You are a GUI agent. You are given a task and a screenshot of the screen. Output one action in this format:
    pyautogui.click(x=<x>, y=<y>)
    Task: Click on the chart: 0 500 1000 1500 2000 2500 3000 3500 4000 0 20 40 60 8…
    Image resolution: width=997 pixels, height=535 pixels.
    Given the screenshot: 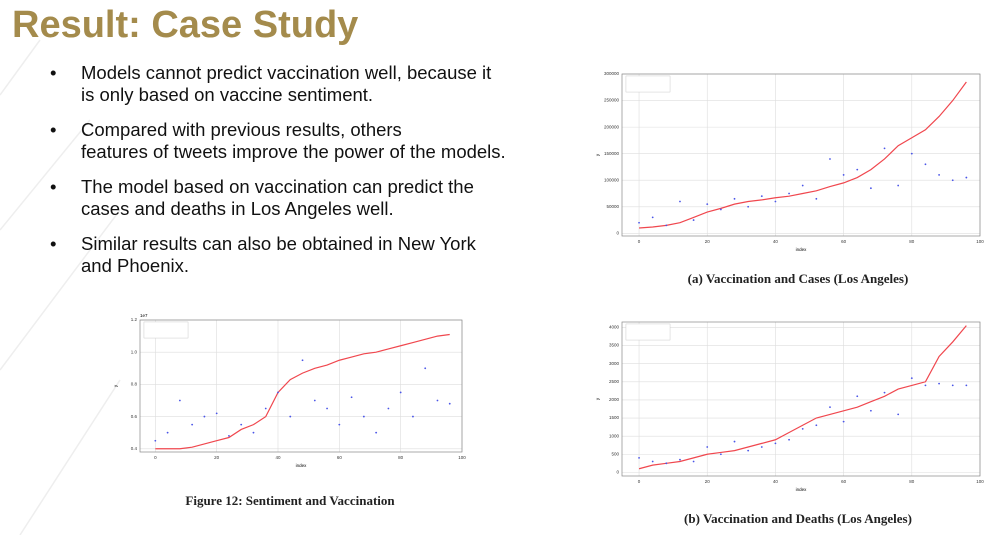 What is the action you would take?
    pyautogui.click(x=789, y=423)
    